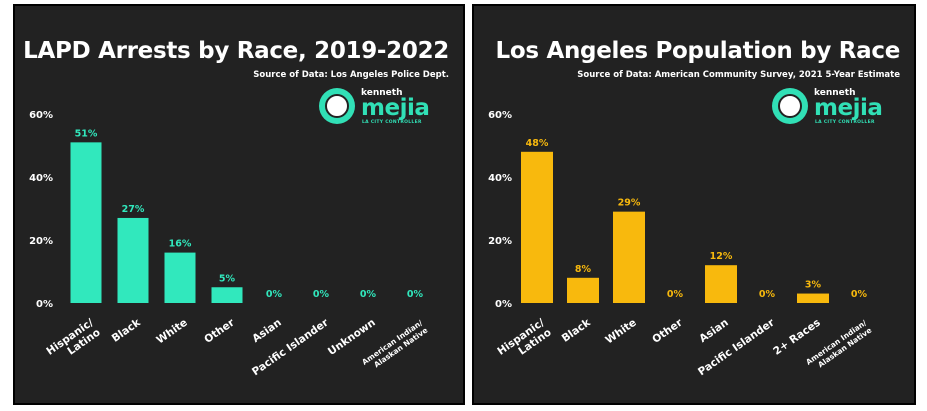 The width and height of the screenshot is (927, 411). Describe the element at coordinates (698, 51) in the screenshot. I see `chart-title: Los Angeles Population by Race` at that location.